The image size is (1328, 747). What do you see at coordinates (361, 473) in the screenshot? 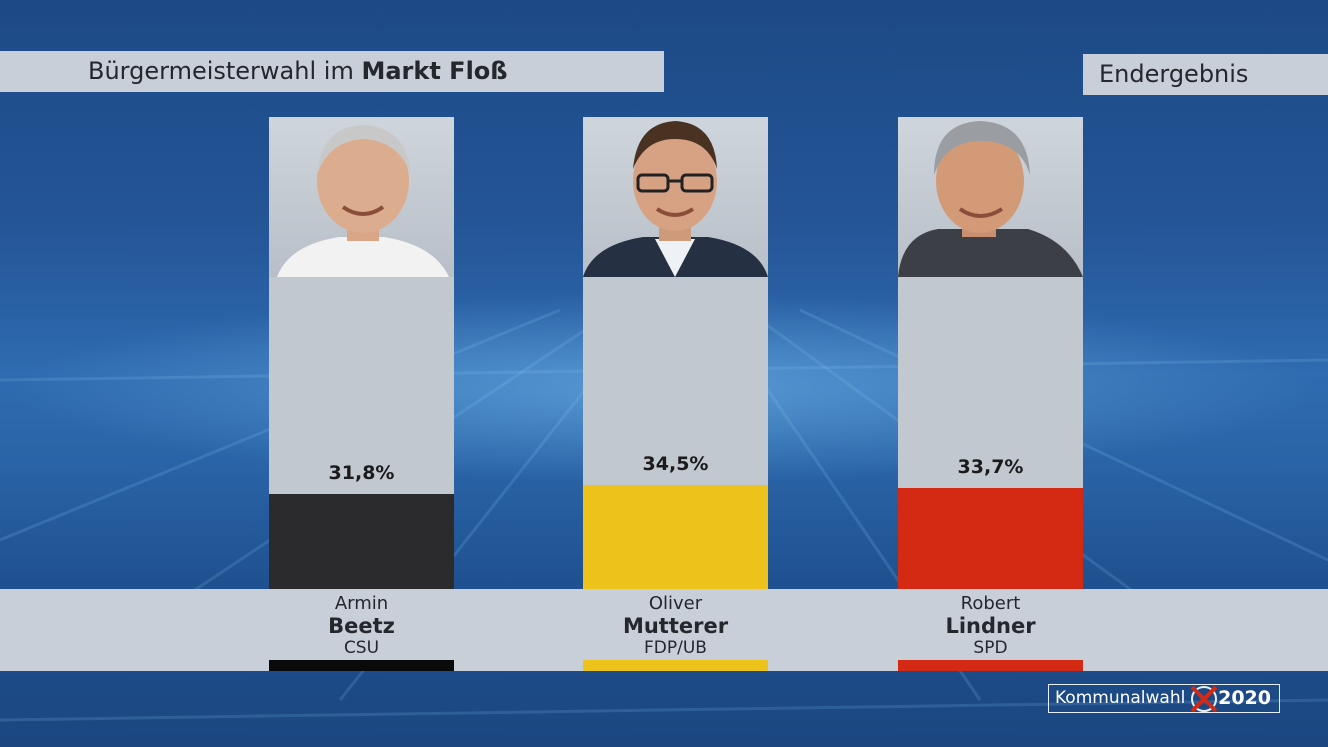
I see `percent-label-beetz: 31,8%` at bounding box center [361, 473].